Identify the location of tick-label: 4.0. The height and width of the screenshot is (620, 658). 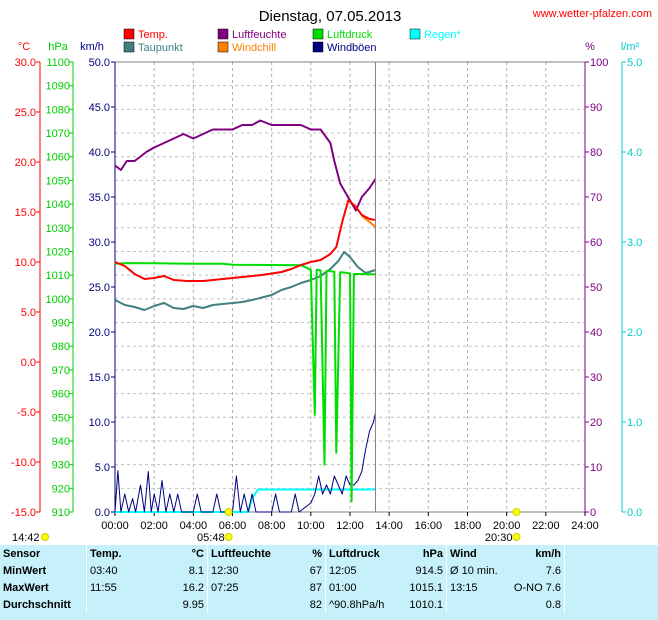
(634, 153).